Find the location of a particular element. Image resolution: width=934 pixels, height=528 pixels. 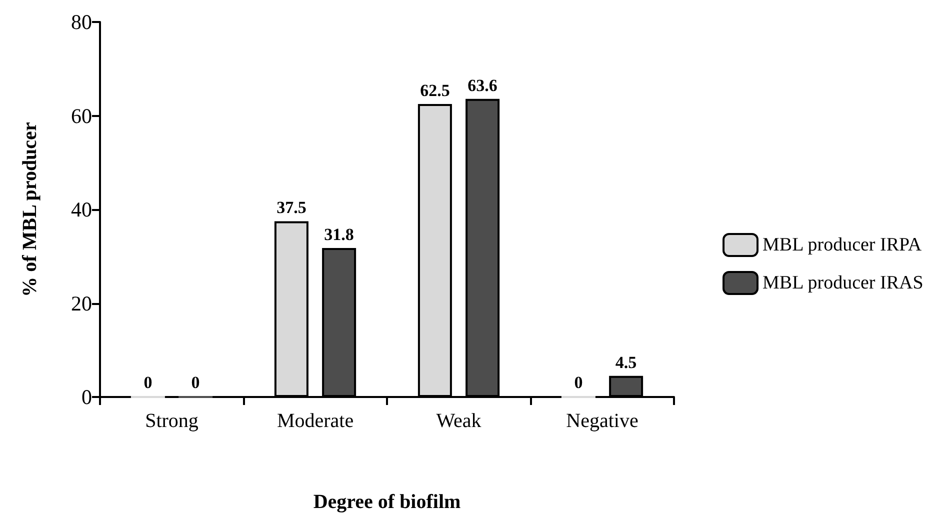

legend-label: MBL producer IRPA is located at coordinates (842, 245).